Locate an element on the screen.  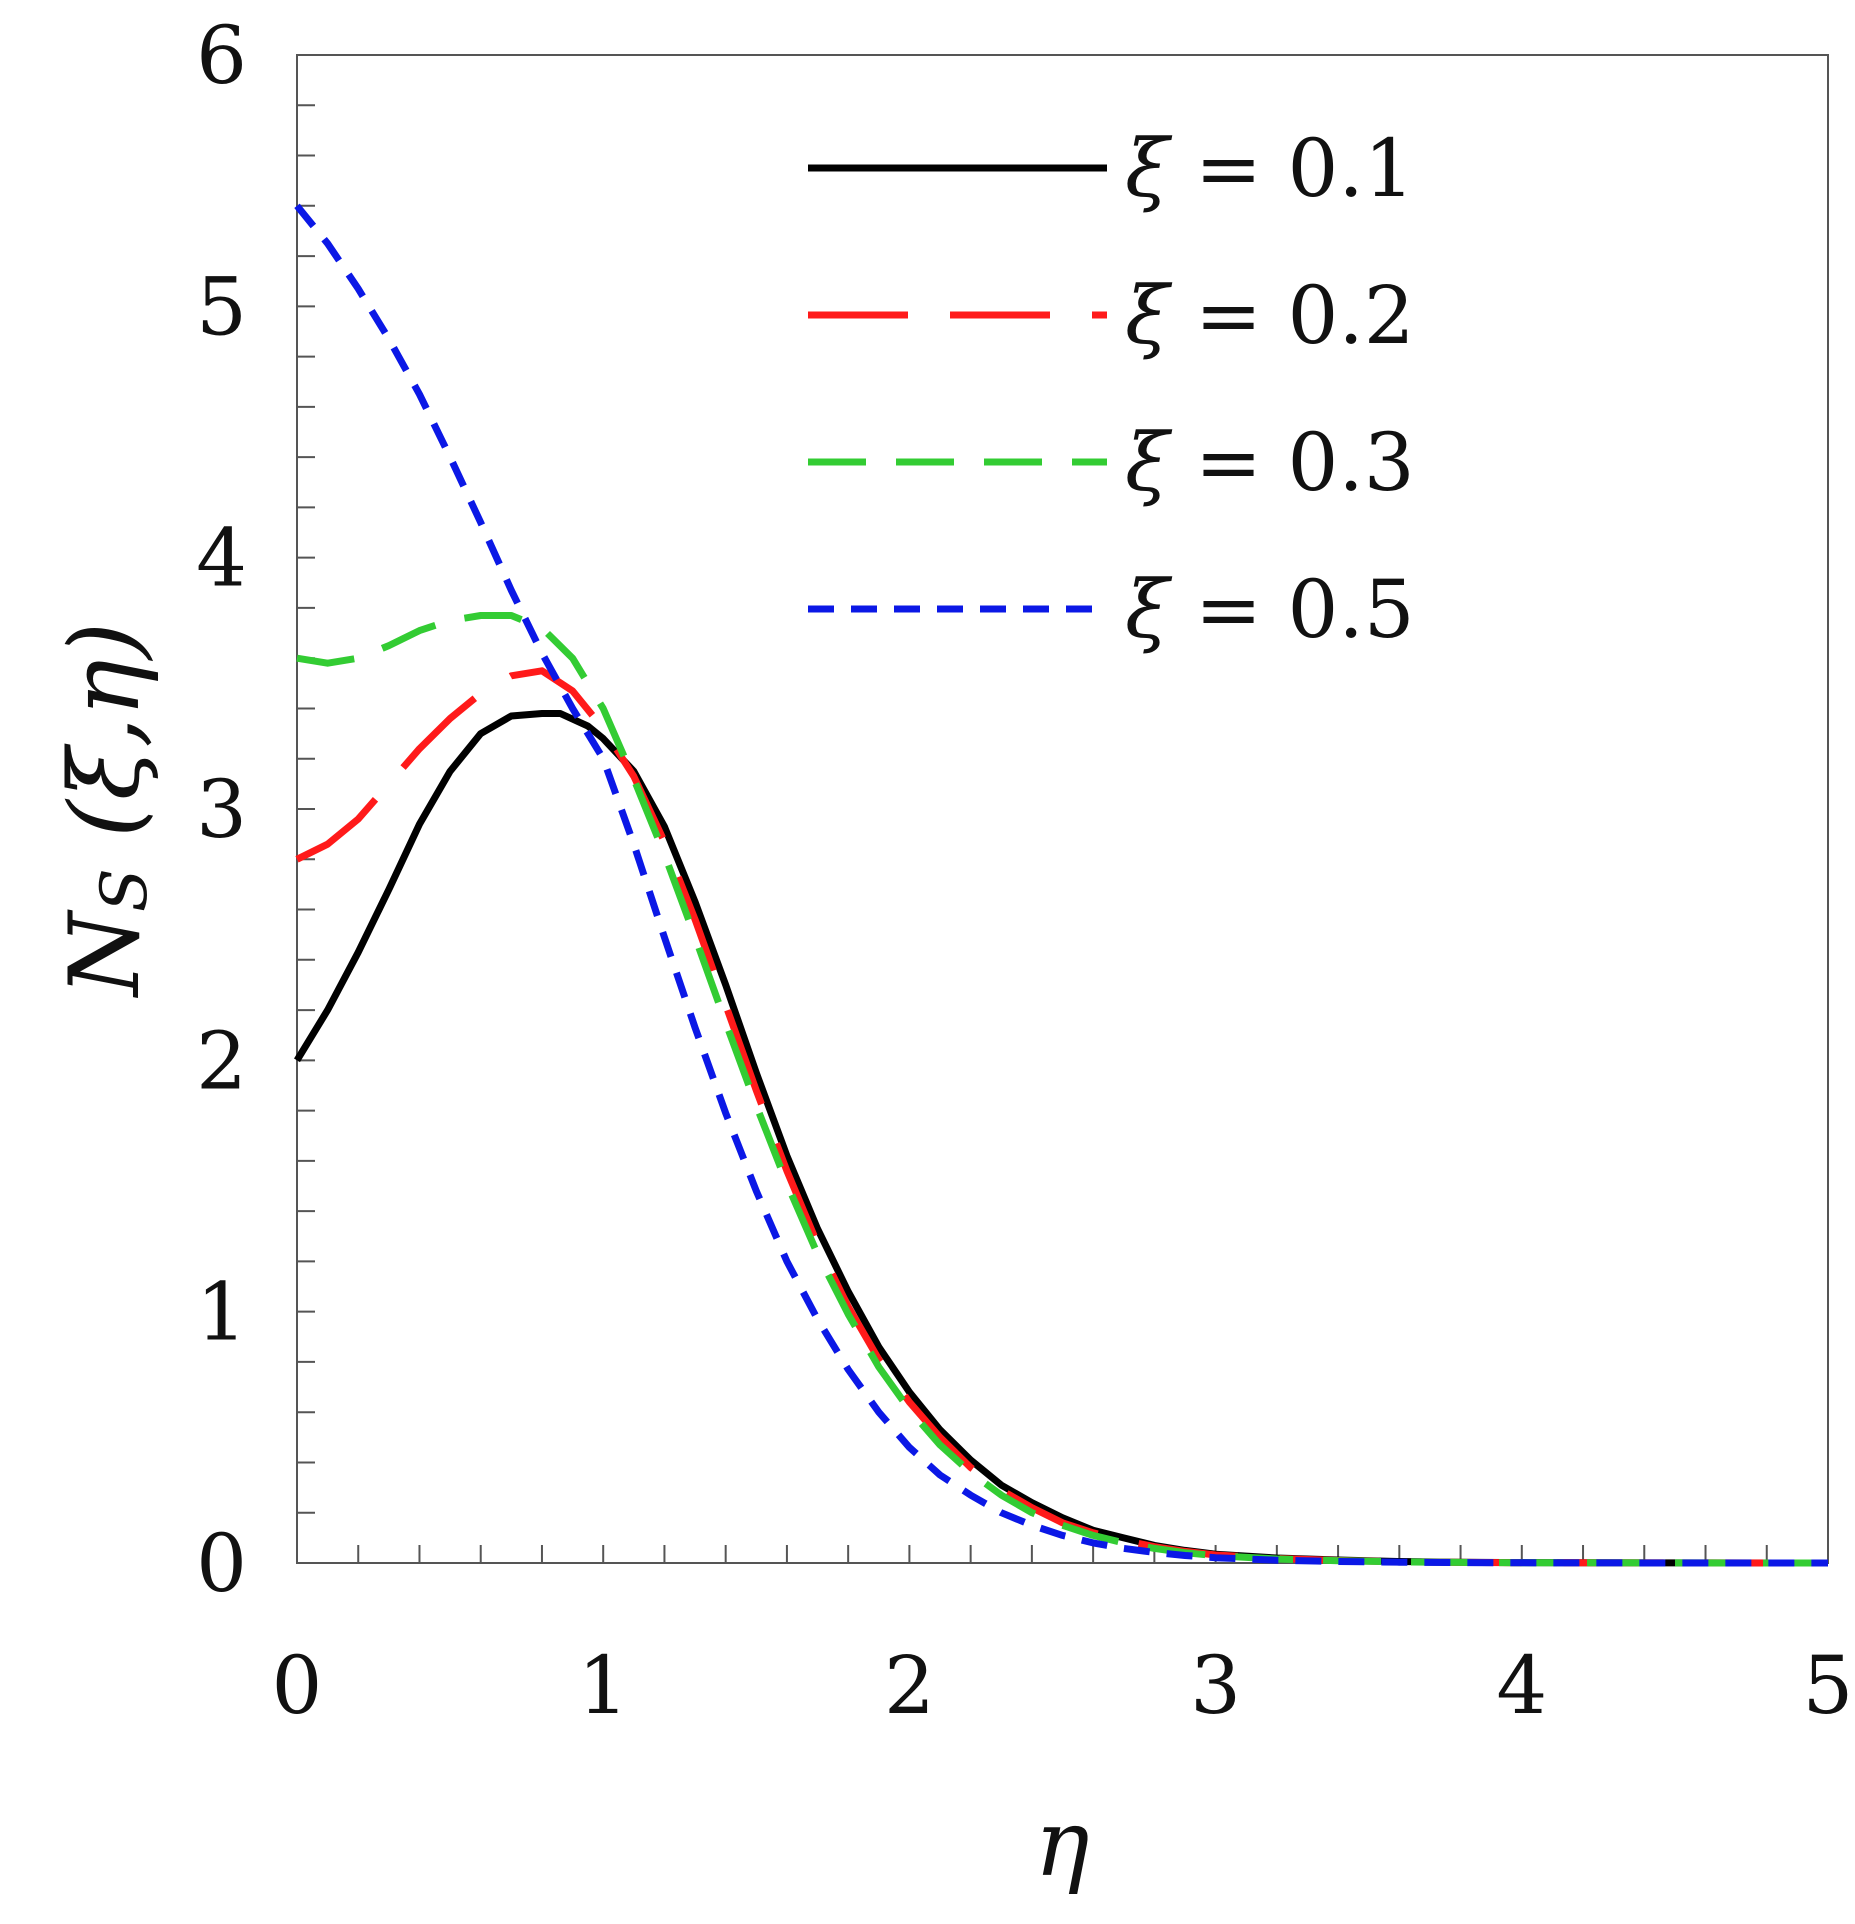
y-tick-label: 5 is located at coordinates (221, 306).